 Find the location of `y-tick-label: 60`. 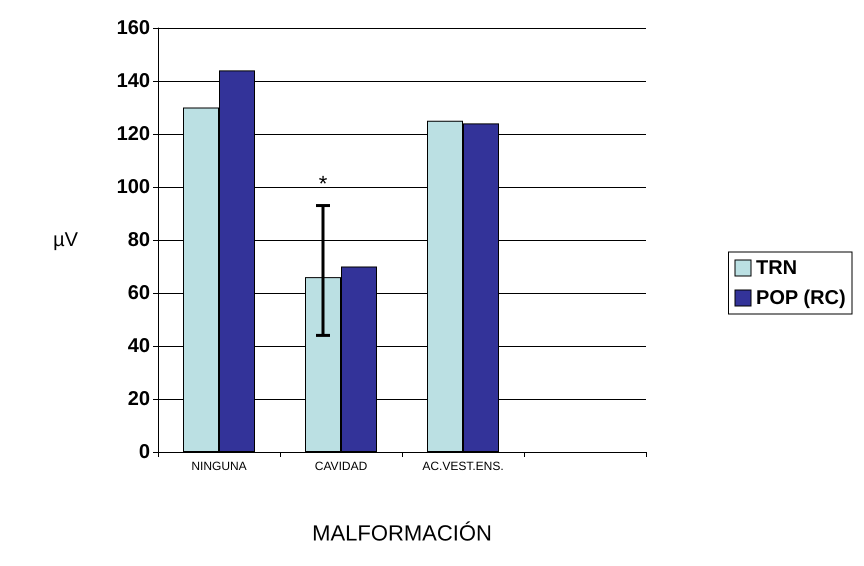

y-tick-label: 60 is located at coordinates (139, 293).